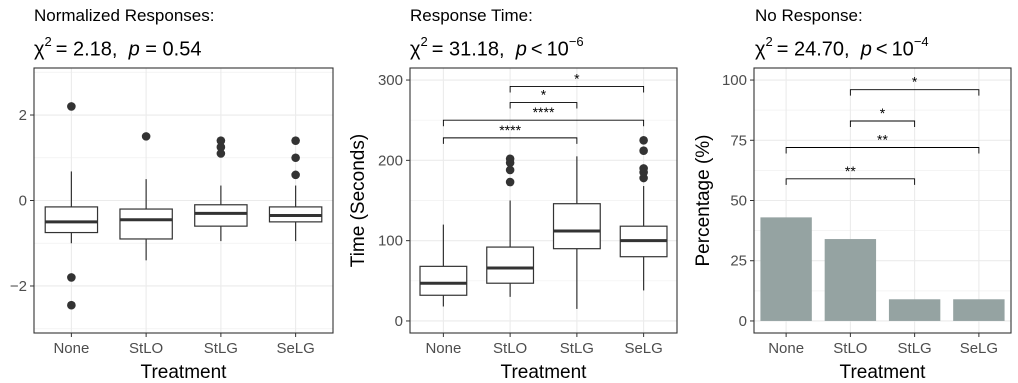 This screenshot has height=383, width=1018. What do you see at coordinates (358, 200) in the screenshot?
I see `y-axis-title: Time (Seconds)` at bounding box center [358, 200].